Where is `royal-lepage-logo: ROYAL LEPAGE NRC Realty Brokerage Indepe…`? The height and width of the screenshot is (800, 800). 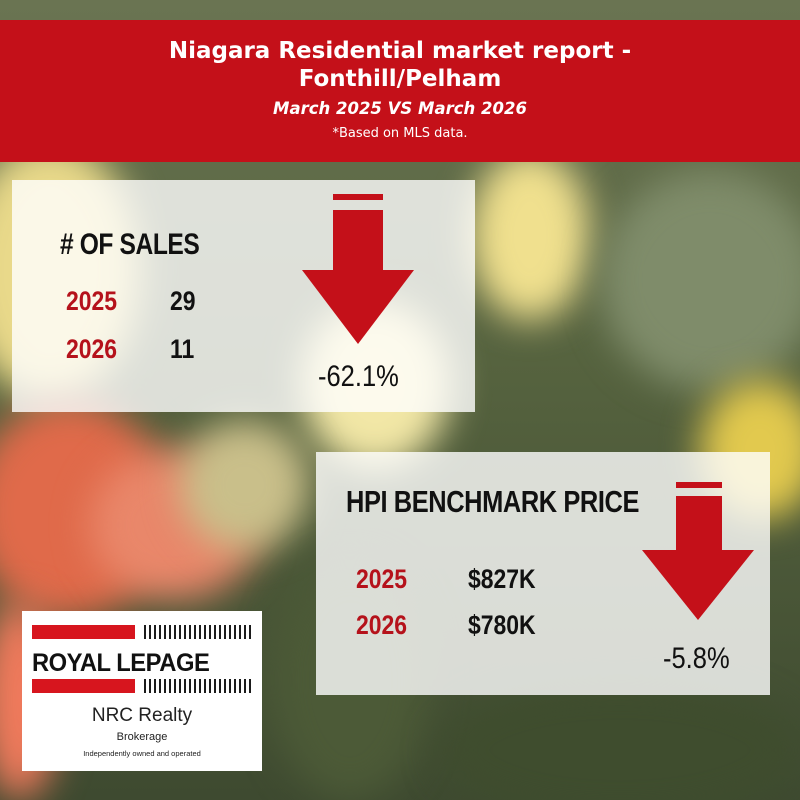 royal-lepage-logo: ROYAL LEPAGE NRC Realty Brokerage Indepe… is located at coordinates (142, 691).